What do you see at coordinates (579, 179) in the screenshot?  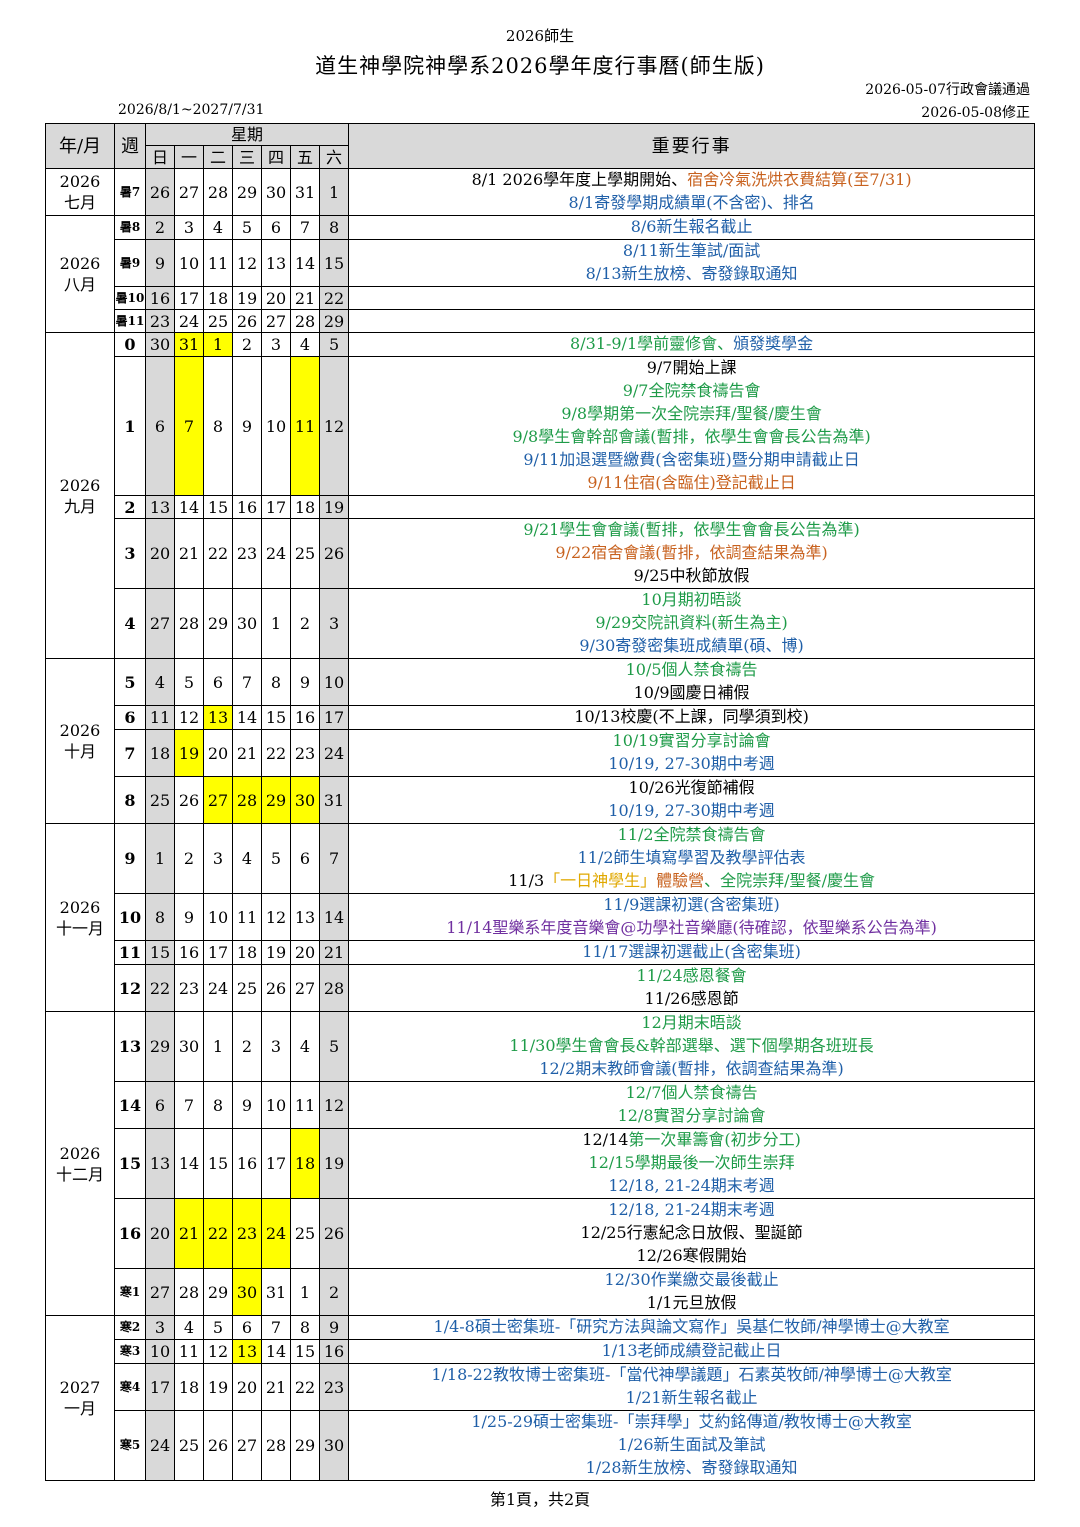 I see `event-text: 8/1 2026學年度上學期開始、` at bounding box center [579, 179].